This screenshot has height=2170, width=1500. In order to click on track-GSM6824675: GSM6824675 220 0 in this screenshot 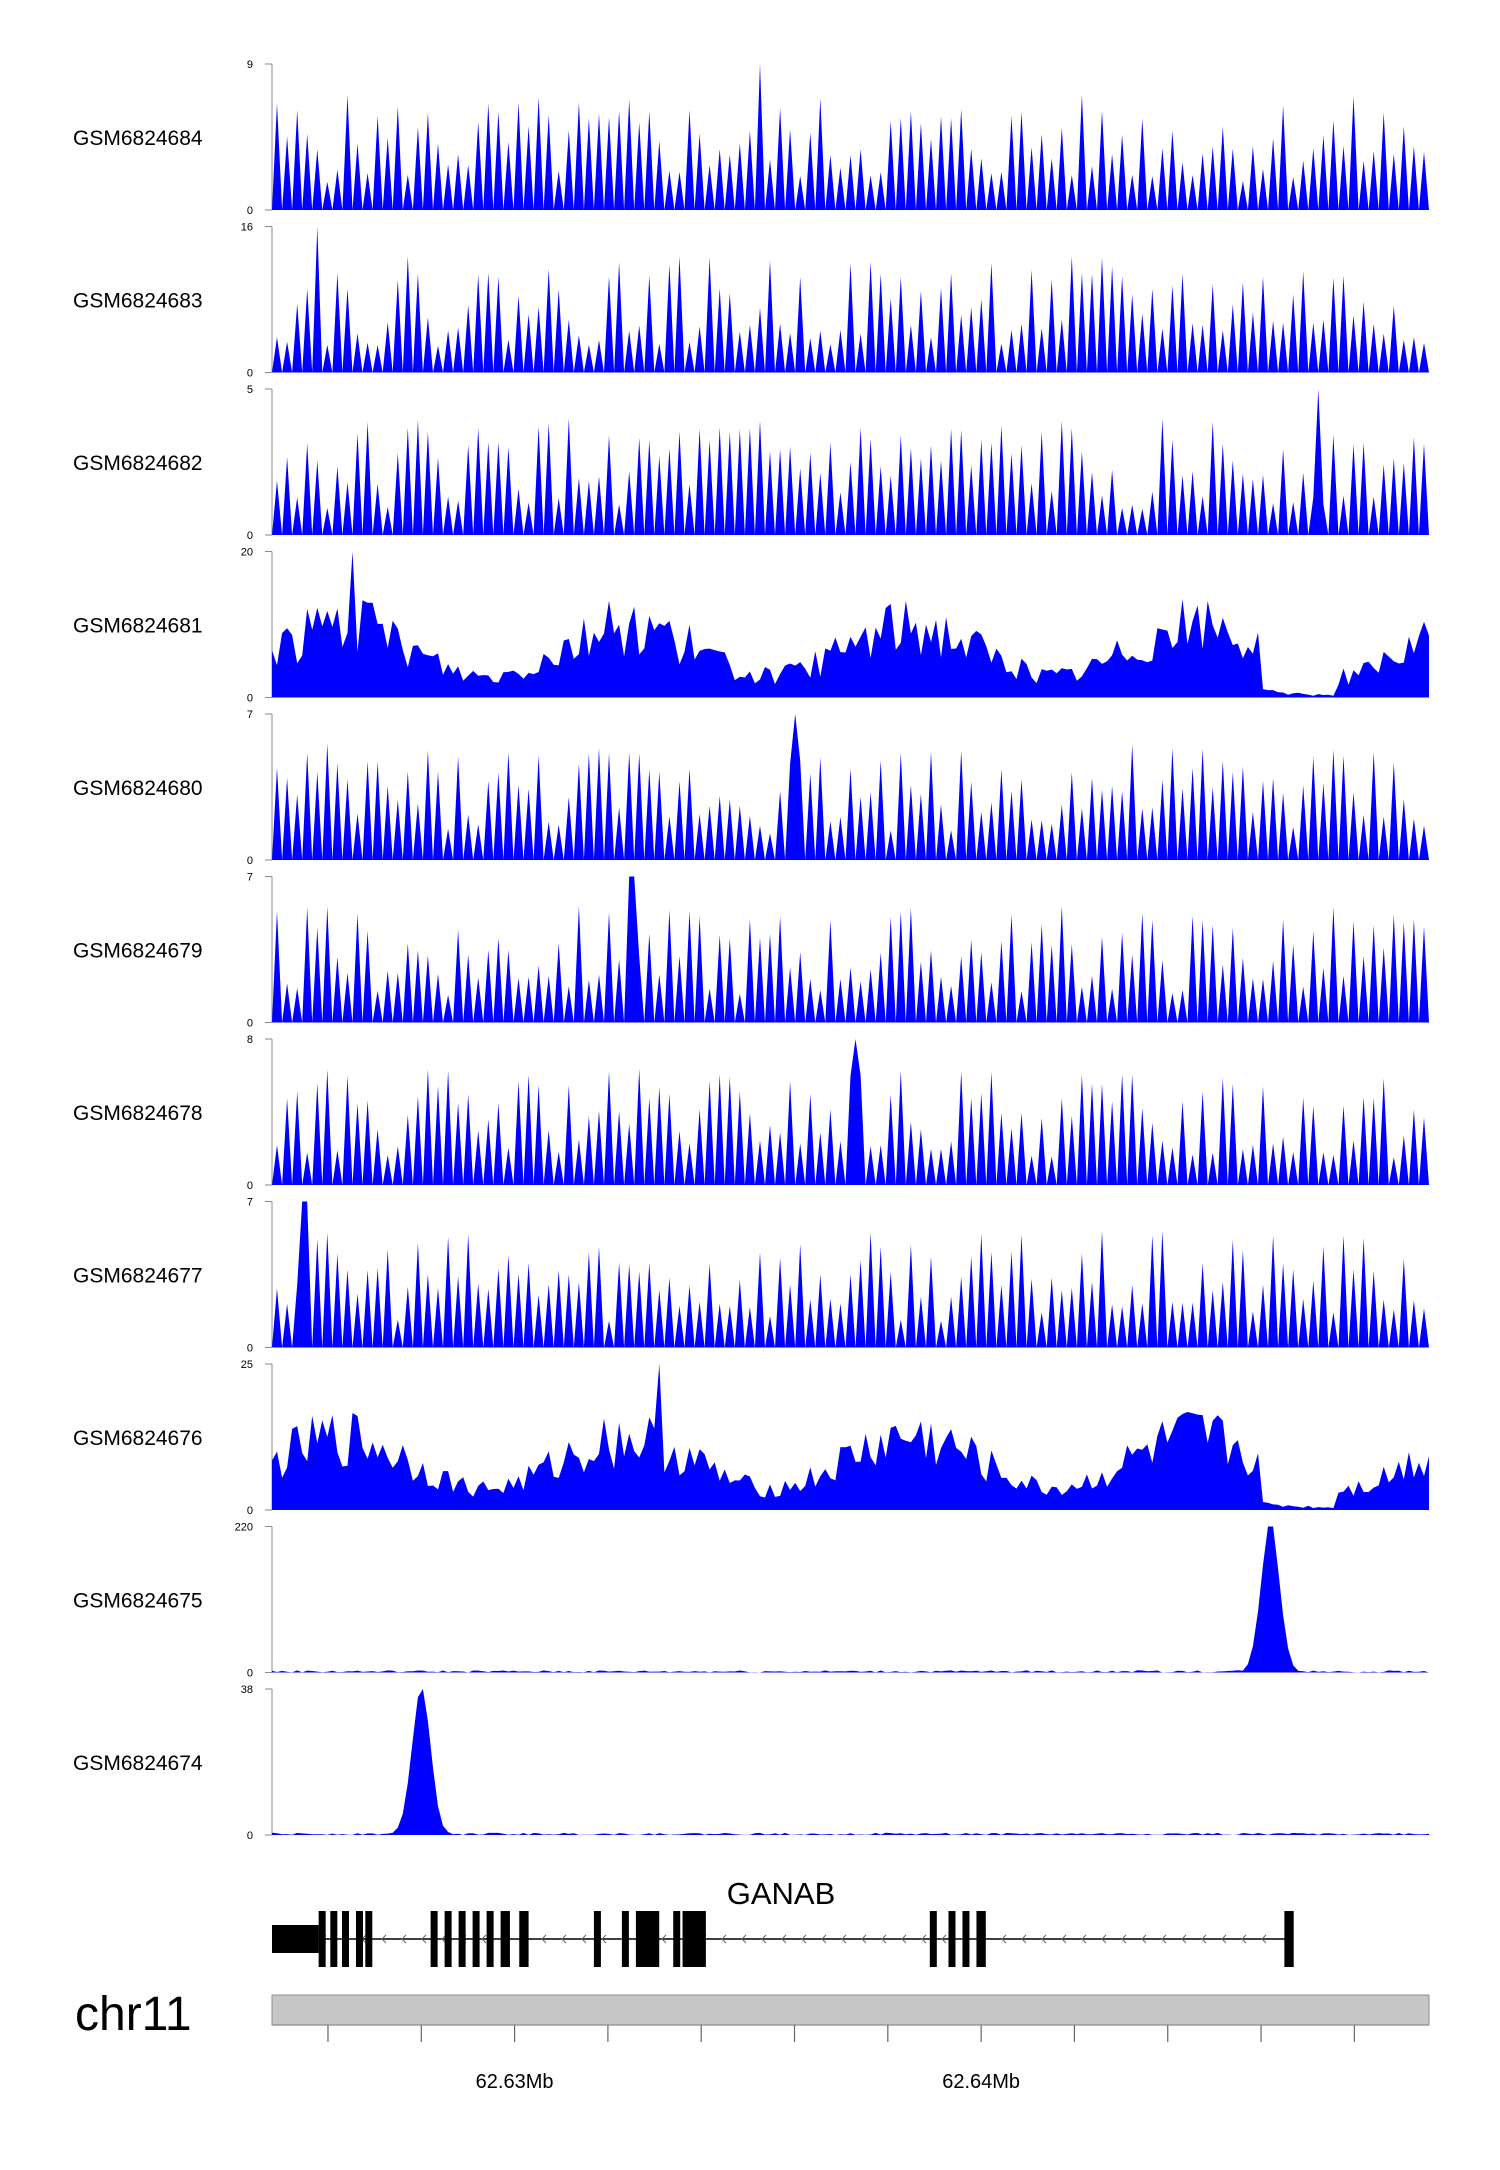, I will do `click(751, 1601)`.